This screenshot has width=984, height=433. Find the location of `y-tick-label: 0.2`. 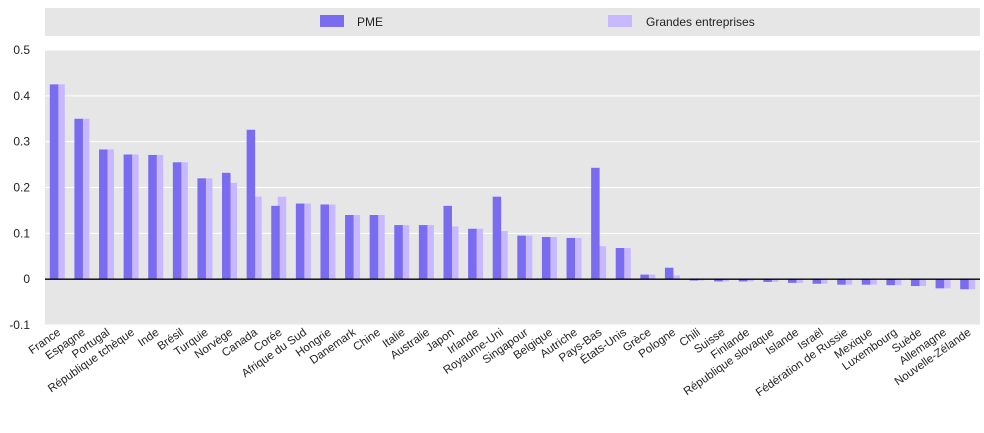

y-tick-label: 0.2 is located at coordinates (21, 188).